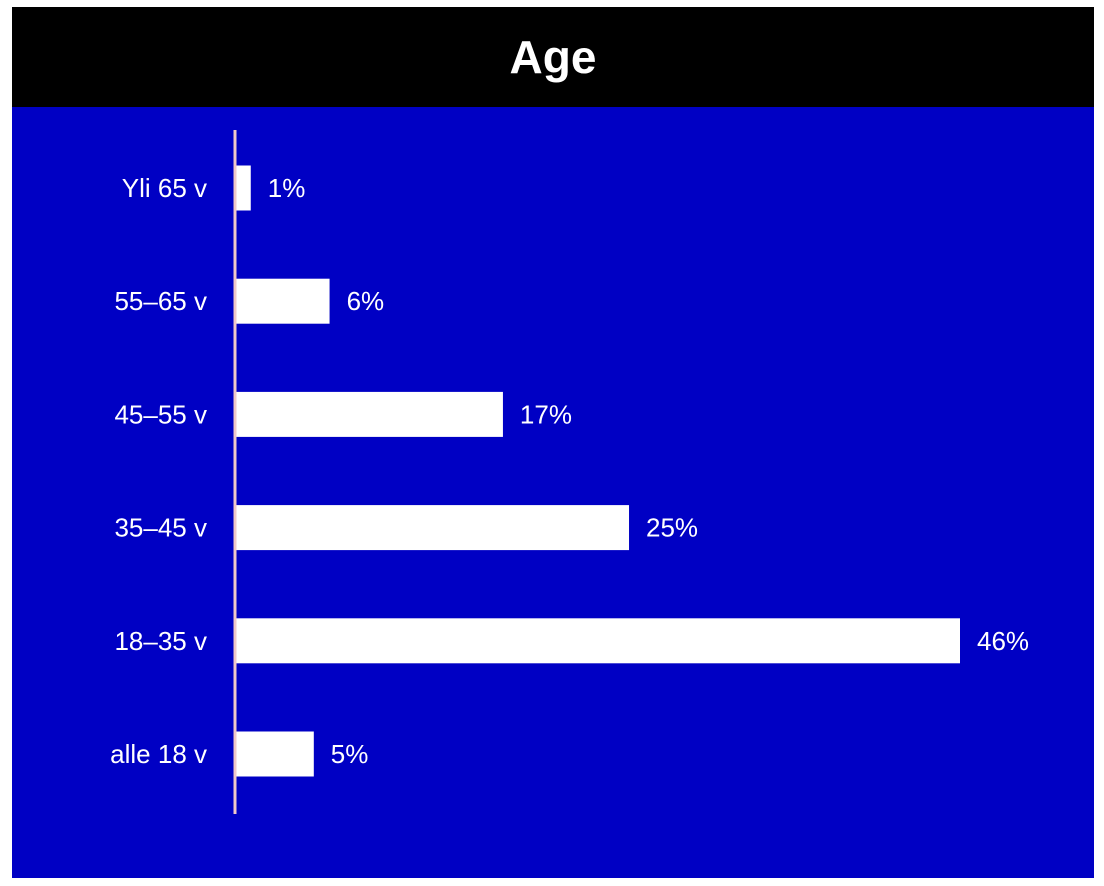 This screenshot has height=886, width=1104. I want to click on category-label: 18–35 v, so click(160, 641).